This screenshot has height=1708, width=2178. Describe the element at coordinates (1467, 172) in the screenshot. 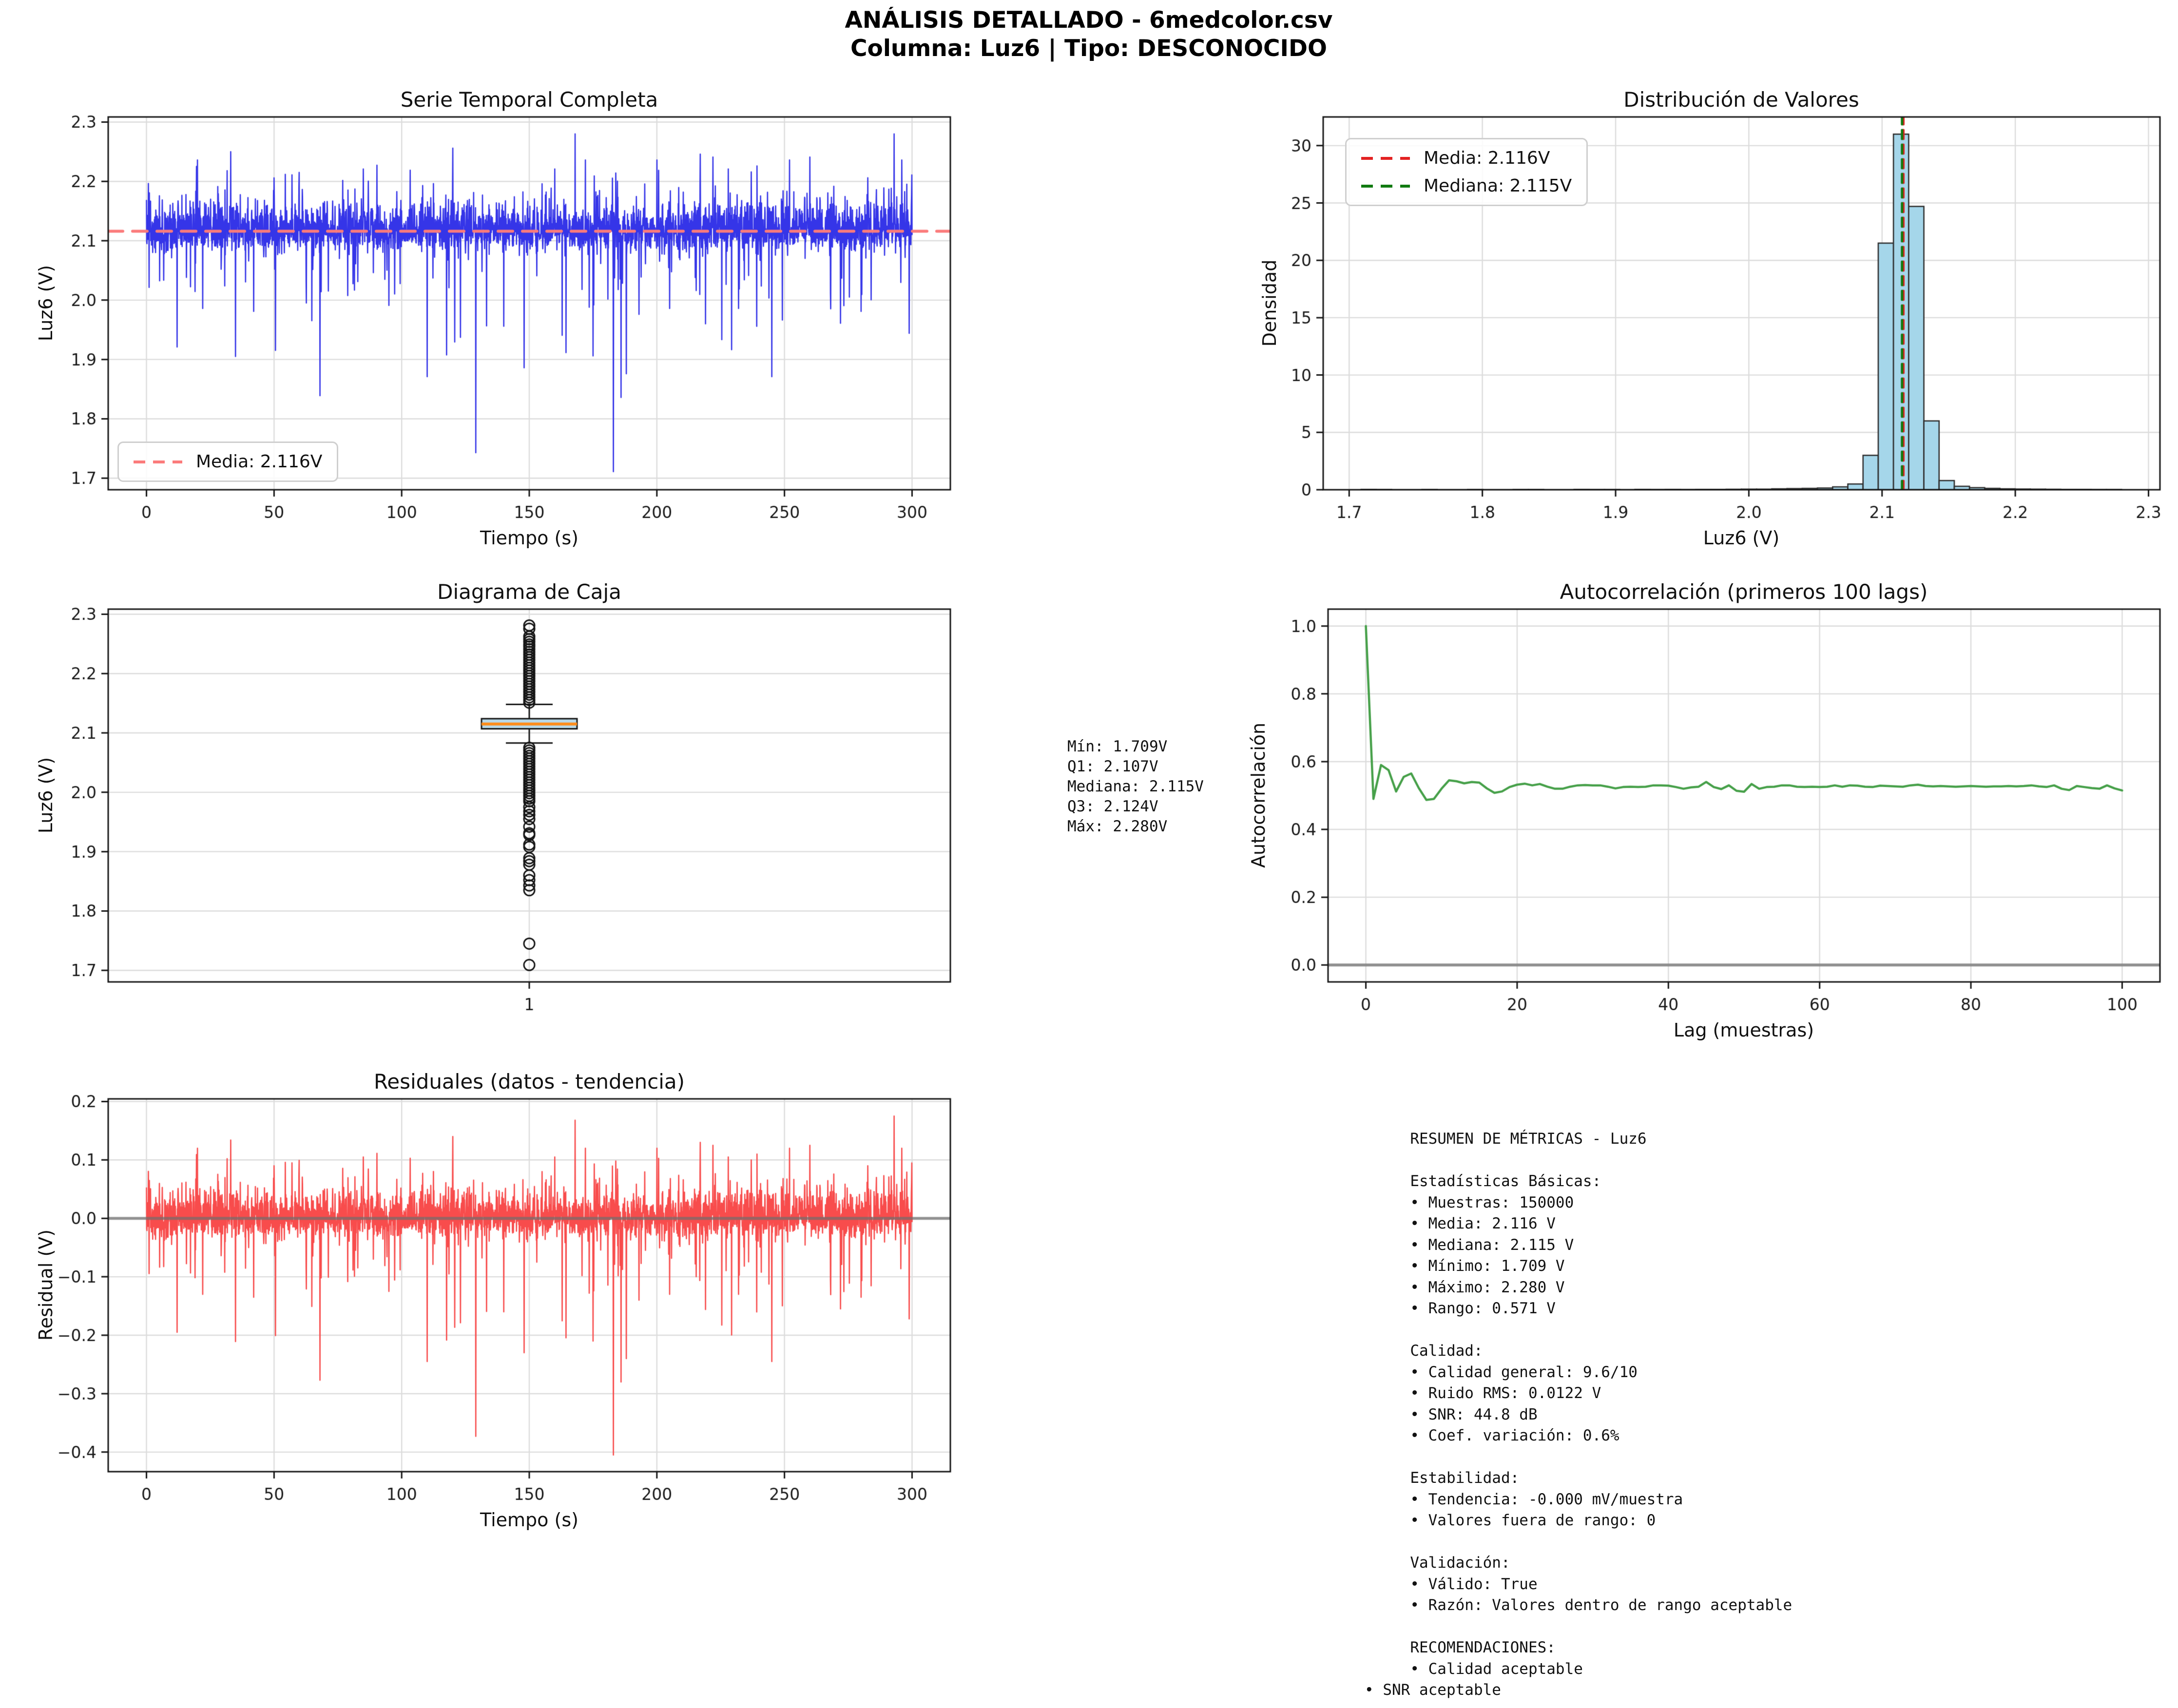

I see `legend-histogram: Media: 2.116V Mediana: 2.115V` at that location.